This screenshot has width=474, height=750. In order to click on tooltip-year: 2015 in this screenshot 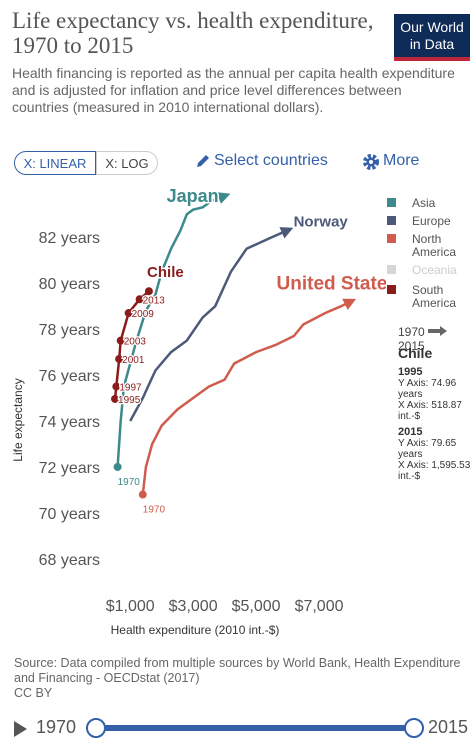, I will do `click(410, 432)`.